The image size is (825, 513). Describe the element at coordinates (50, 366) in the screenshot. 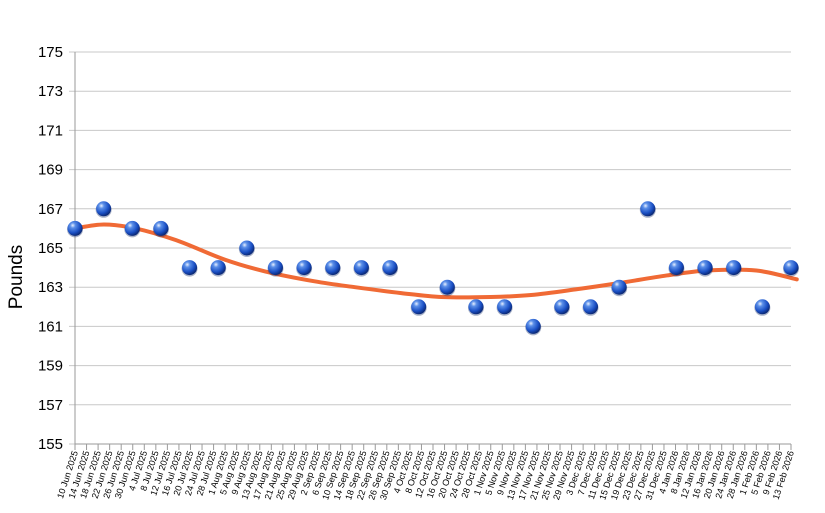

I see `y-tick-label: 159` at that location.